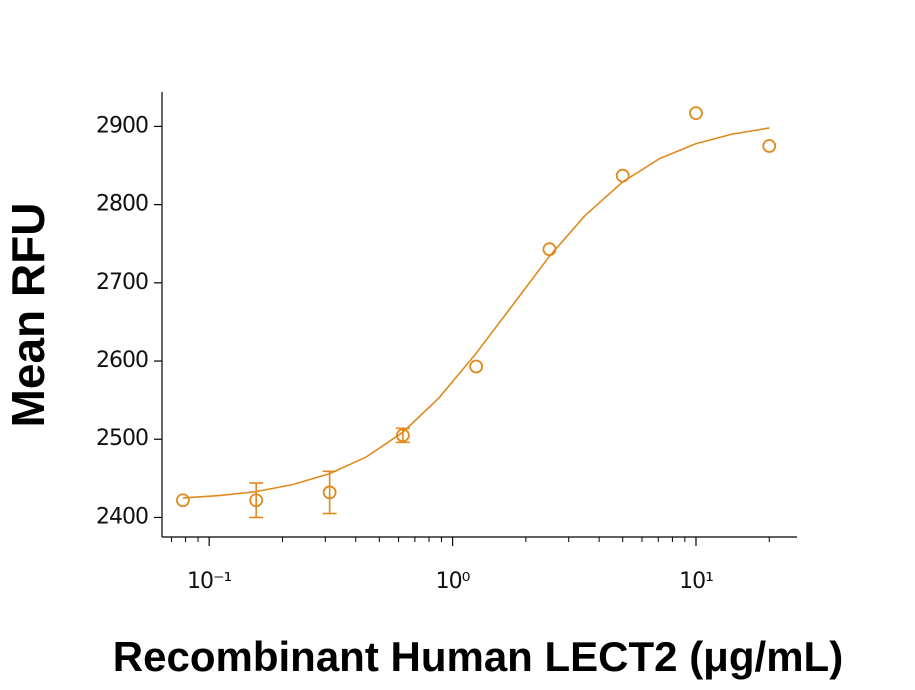 The image size is (915, 690). What do you see at coordinates (696, 581) in the screenshot?
I see `x-tick-label: 10¹` at bounding box center [696, 581].